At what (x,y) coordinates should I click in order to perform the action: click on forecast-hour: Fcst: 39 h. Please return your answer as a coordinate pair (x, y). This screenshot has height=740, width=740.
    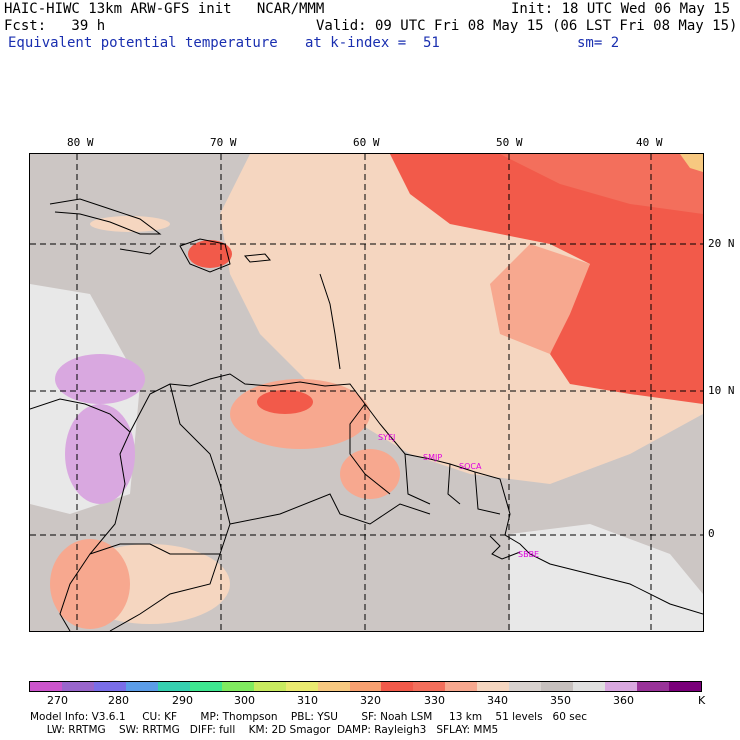
    Looking at the image, I should click on (55, 26).